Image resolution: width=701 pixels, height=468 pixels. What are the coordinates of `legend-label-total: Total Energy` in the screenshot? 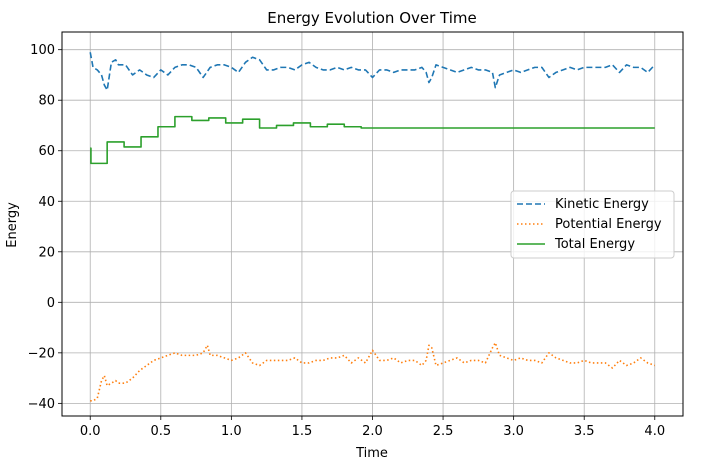 It's located at (594, 244).